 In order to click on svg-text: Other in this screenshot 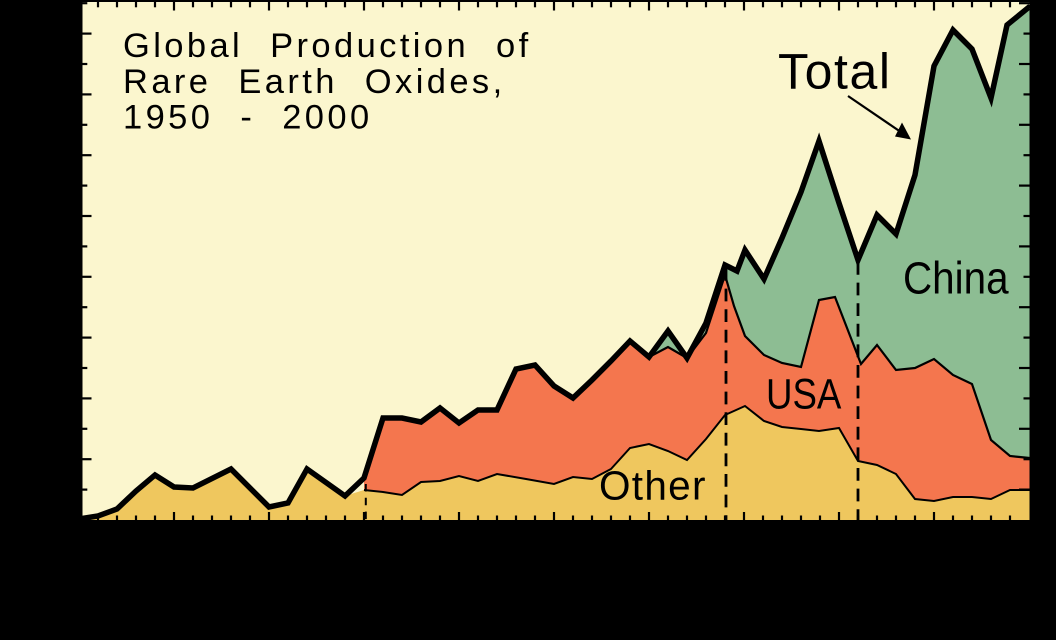, I will do `click(653, 486)`.